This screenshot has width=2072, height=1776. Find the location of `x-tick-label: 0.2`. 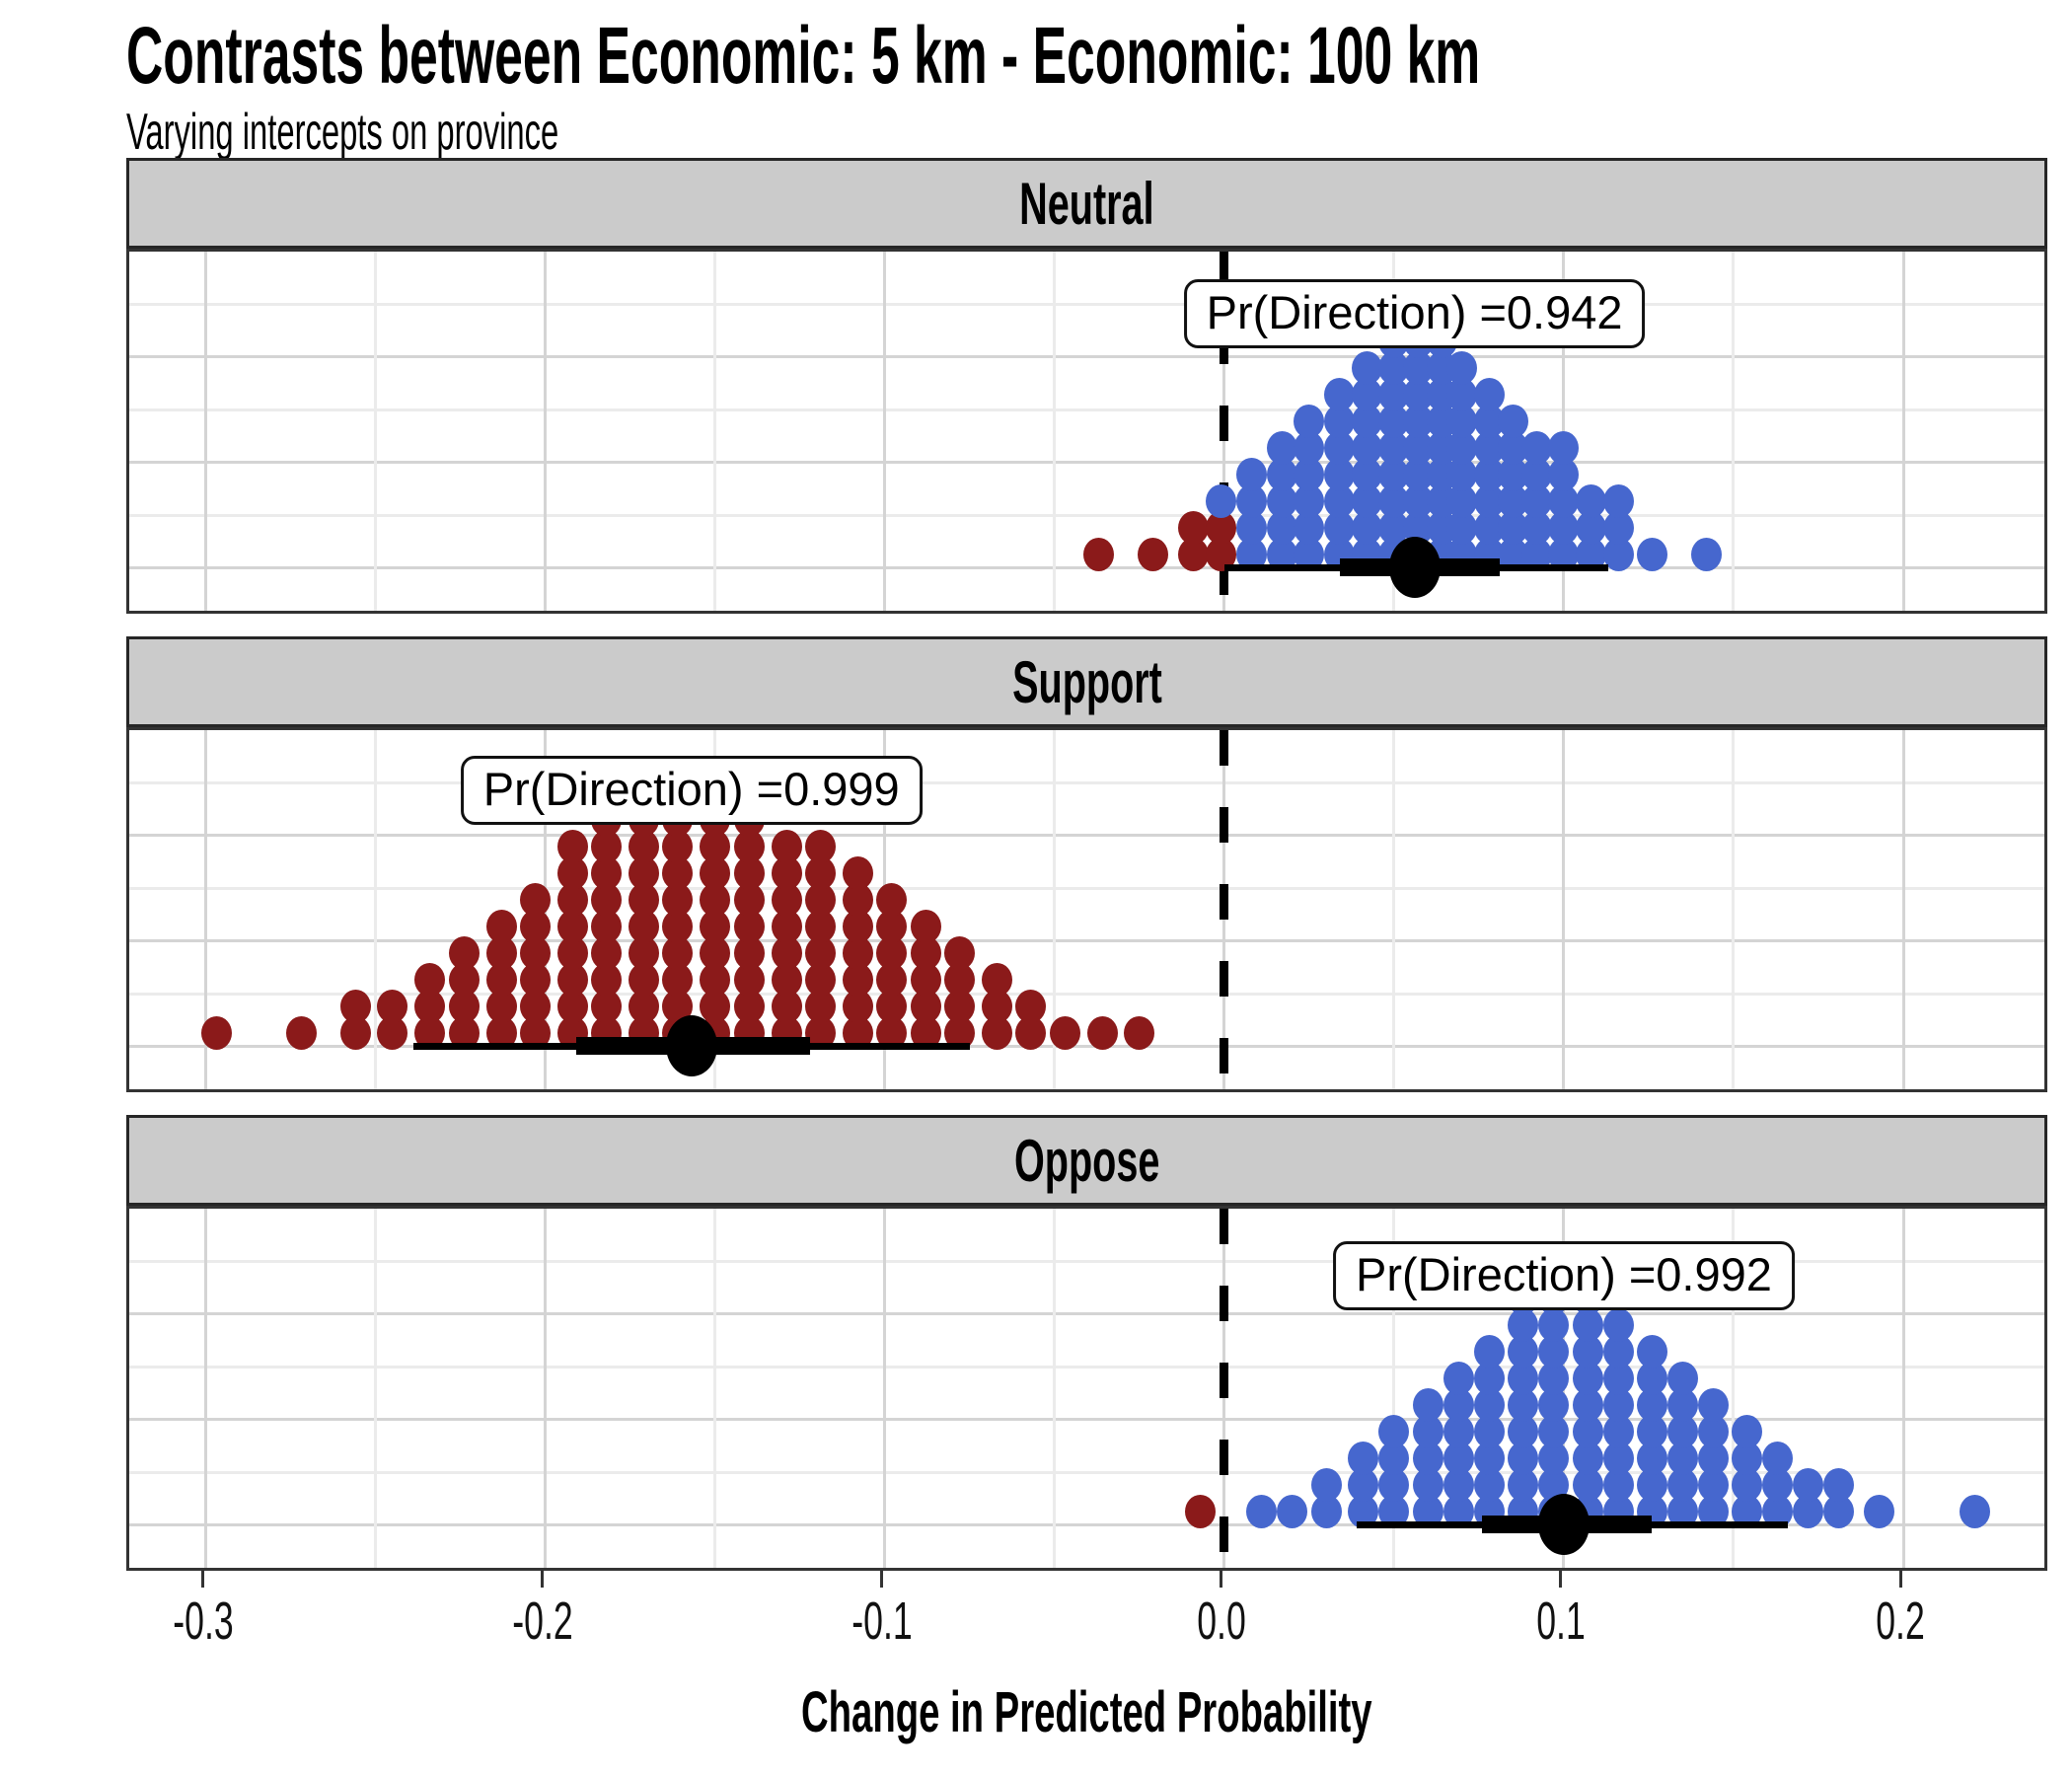

x-tick-label: 0.2 is located at coordinates (1900, 1622).